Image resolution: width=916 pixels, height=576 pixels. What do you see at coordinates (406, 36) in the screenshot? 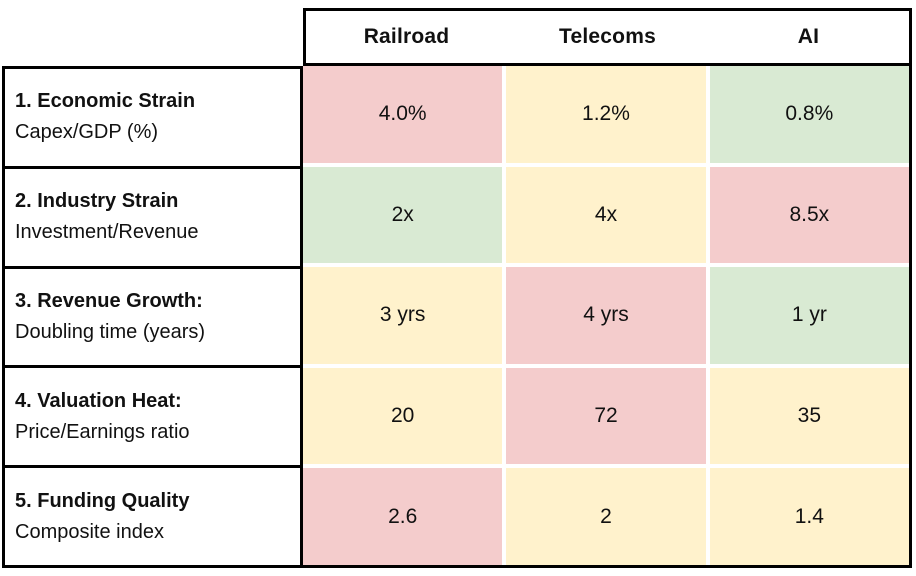
I see `column-header-railroad: Railroad` at bounding box center [406, 36].